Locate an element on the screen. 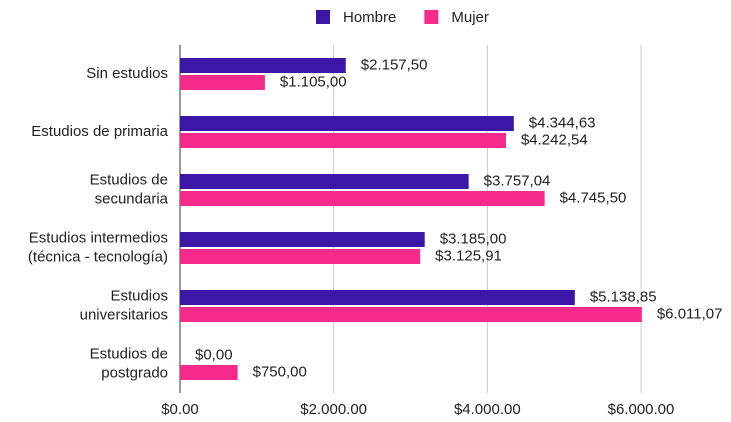 The height and width of the screenshot is (422, 731). y-tick-label: Sin estudios is located at coordinates (127, 73).